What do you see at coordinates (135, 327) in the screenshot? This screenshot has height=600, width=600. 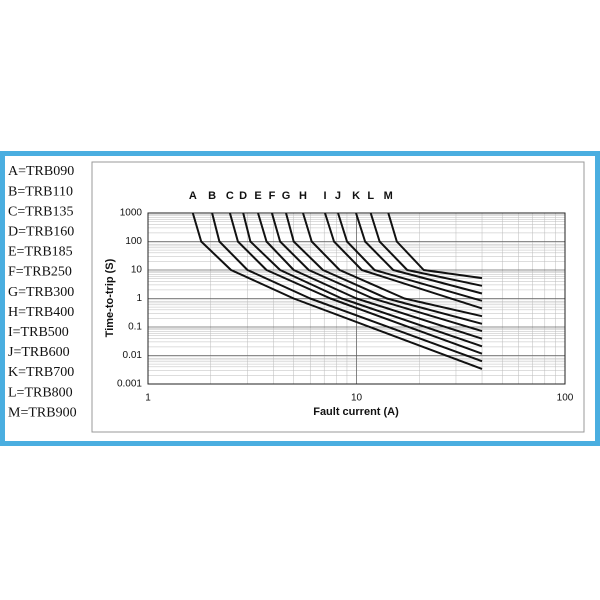 I see `y-tick-label: 0.1` at bounding box center [135, 327].